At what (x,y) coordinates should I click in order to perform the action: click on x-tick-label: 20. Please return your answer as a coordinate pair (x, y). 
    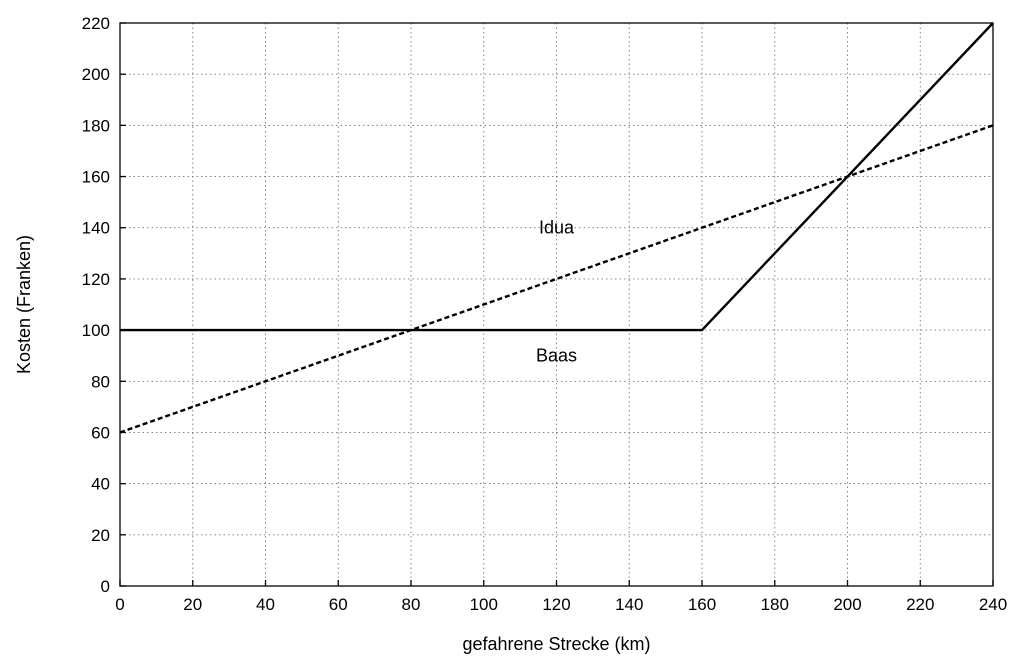
    Looking at the image, I should click on (192, 604).